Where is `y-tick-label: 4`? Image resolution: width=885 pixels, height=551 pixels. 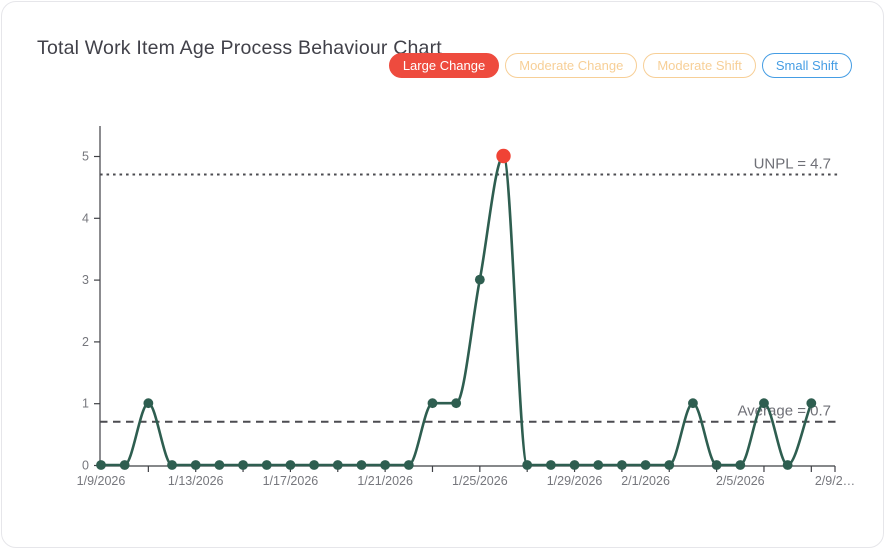 y-tick-label: 4 is located at coordinates (85, 218).